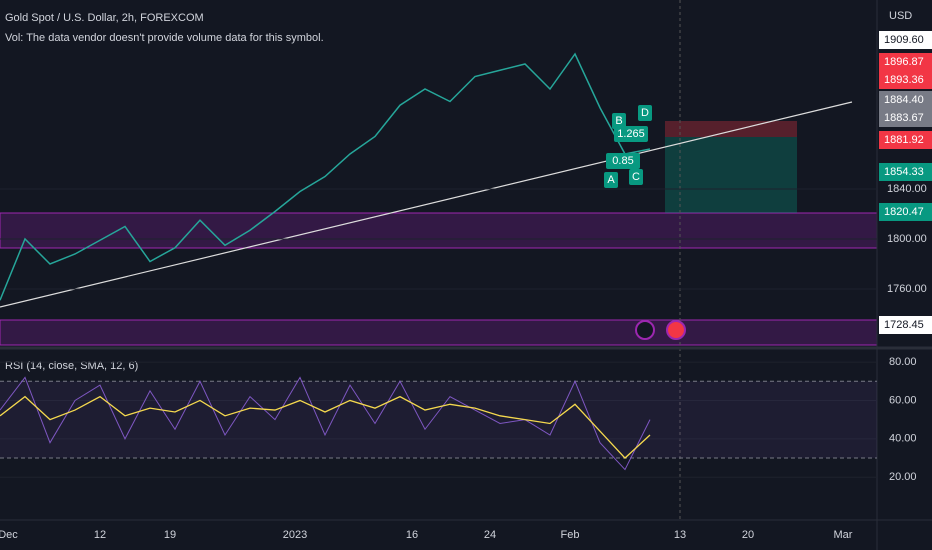  I want to click on rsi-band, so click(438, 420).